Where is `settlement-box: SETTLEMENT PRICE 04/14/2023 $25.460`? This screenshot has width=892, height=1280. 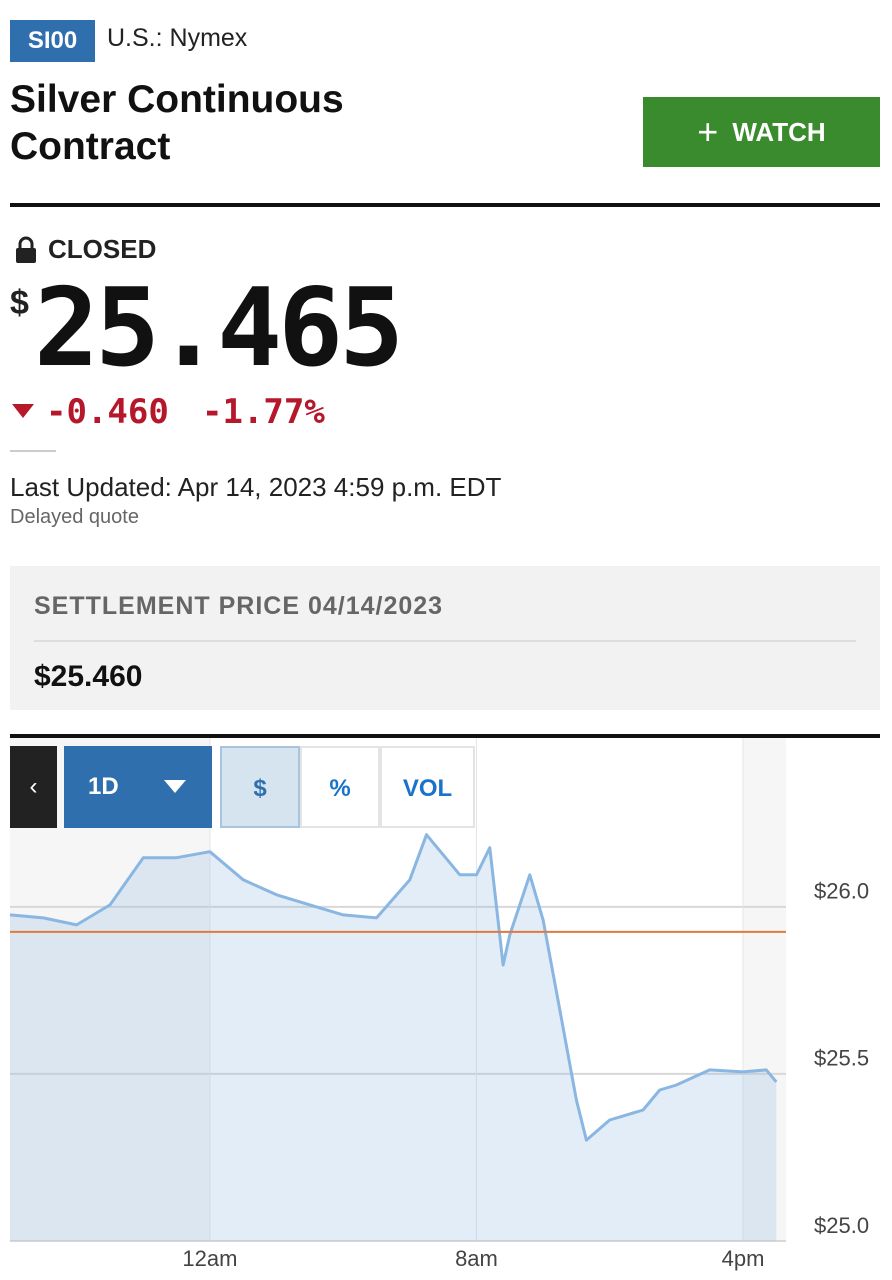
settlement-box: SETTLEMENT PRICE 04/14/2023 $25.460 is located at coordinates (445, 638).